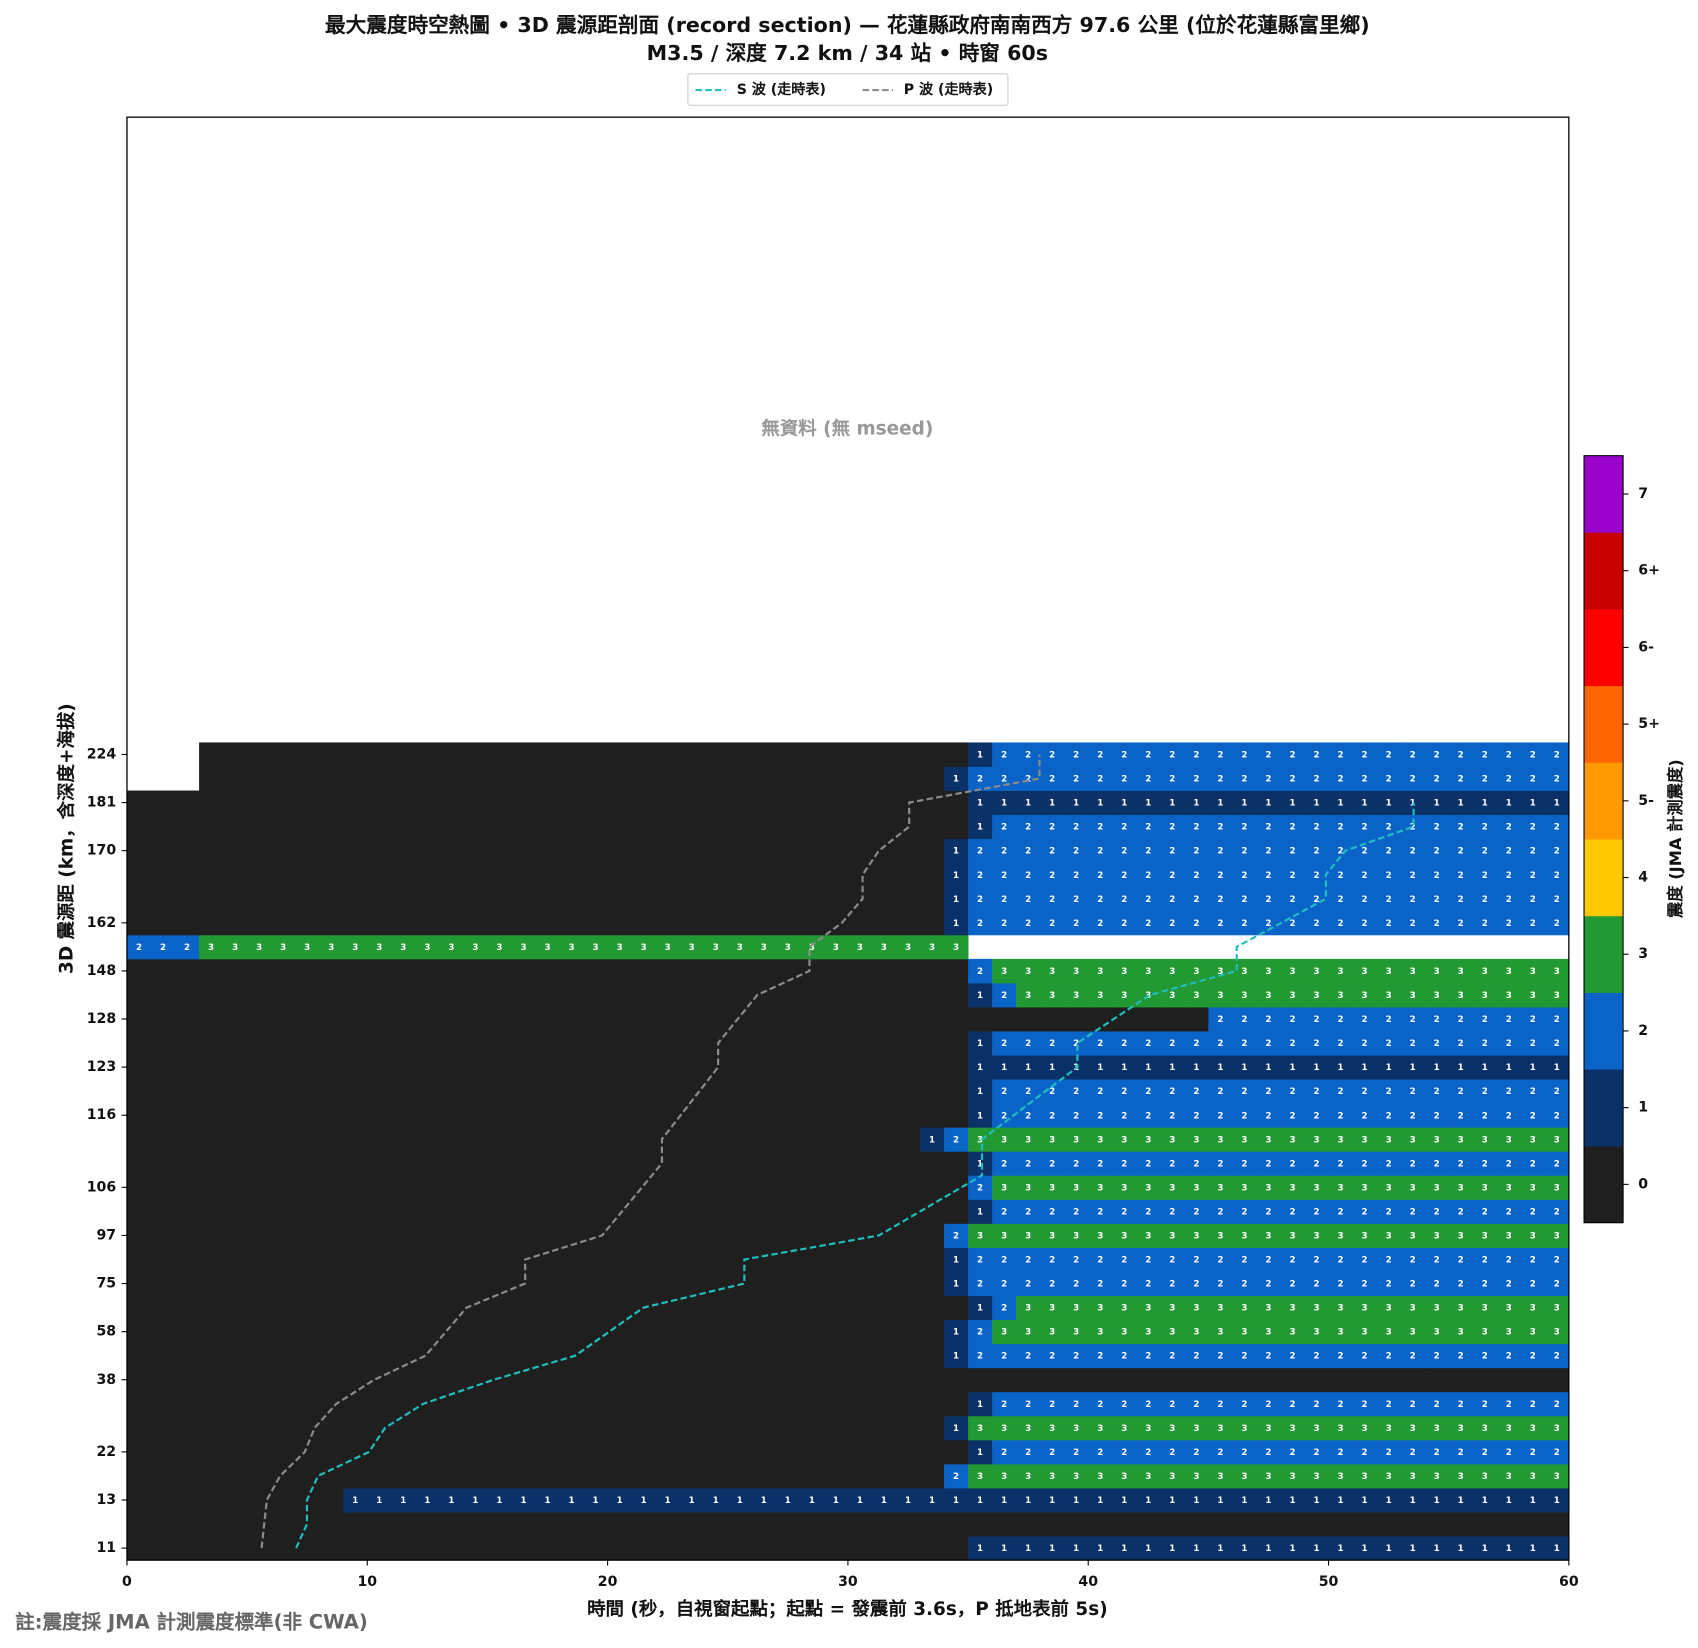 The width and height of the screenshot is (1698, 1648). Describe the element at coordinates (1088, 1582) in the screenshot. I see `x-tick-label: 40` at that location.